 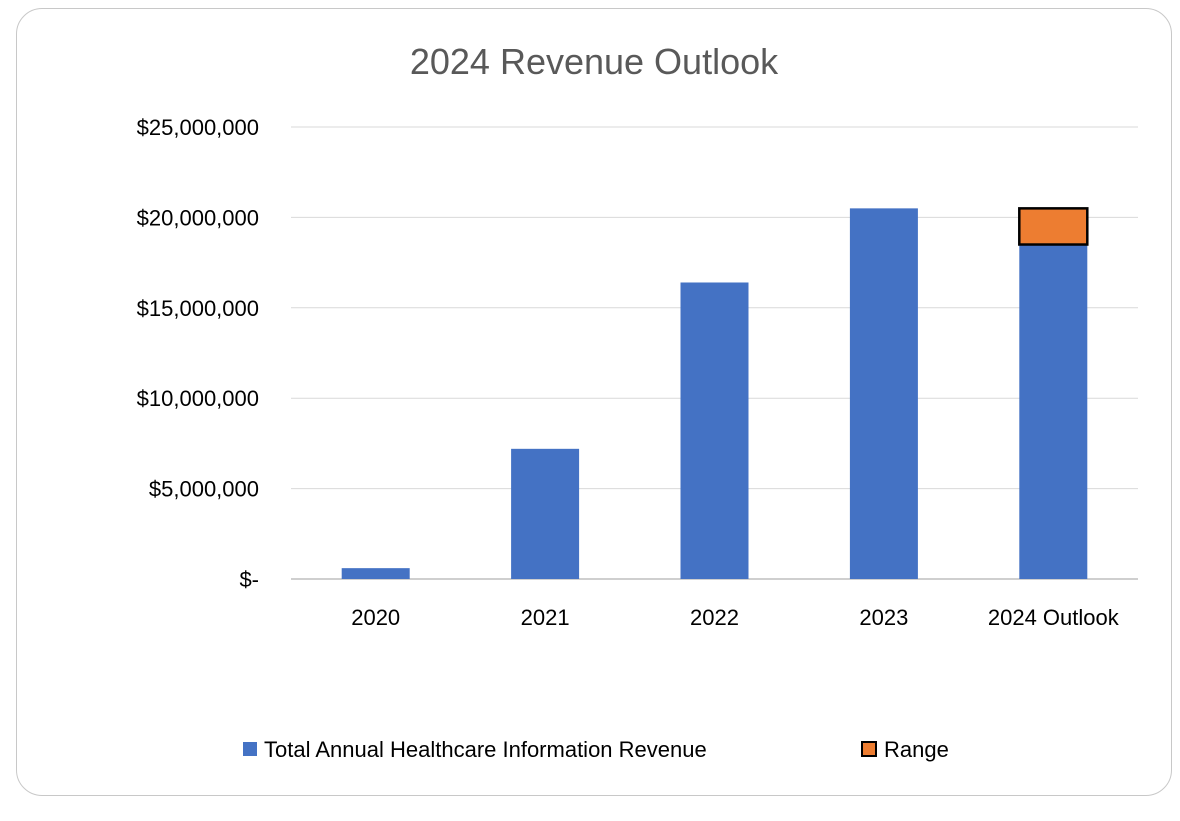 I want to click on x-tick-label: 2021, so click(x=545, y=617).